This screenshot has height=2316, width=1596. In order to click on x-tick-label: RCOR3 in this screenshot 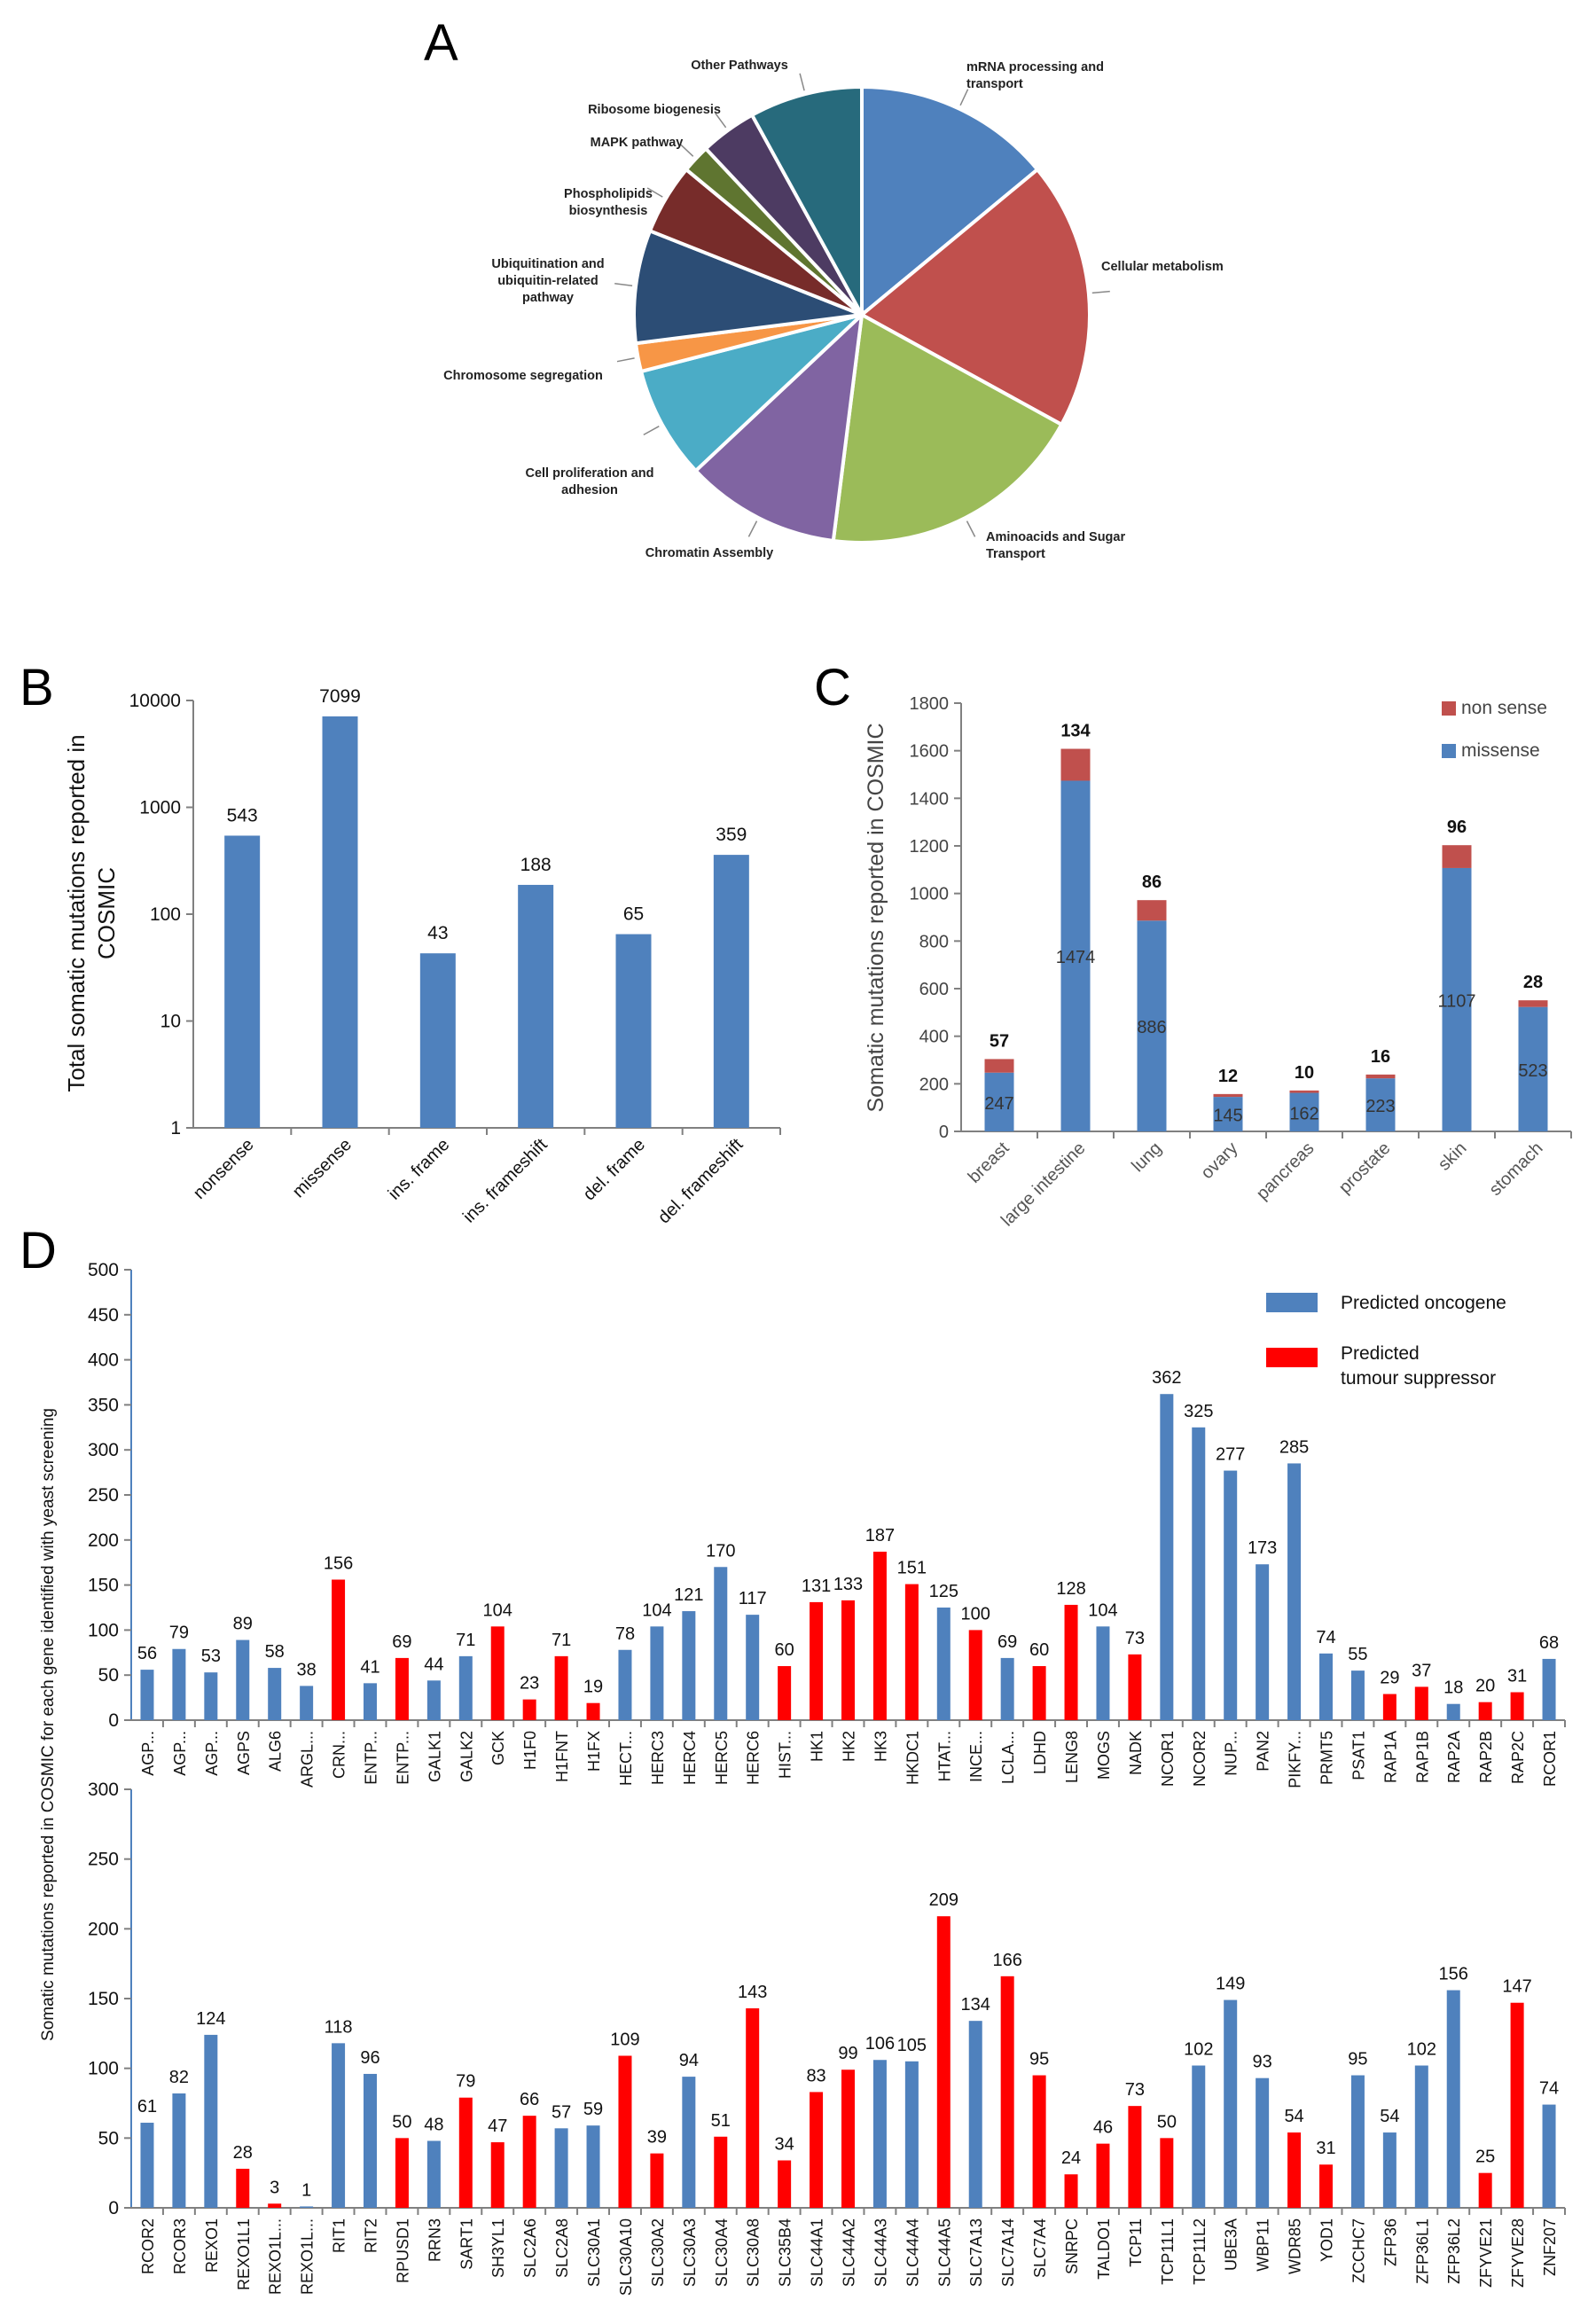, I will do `click(180, 2246)`.